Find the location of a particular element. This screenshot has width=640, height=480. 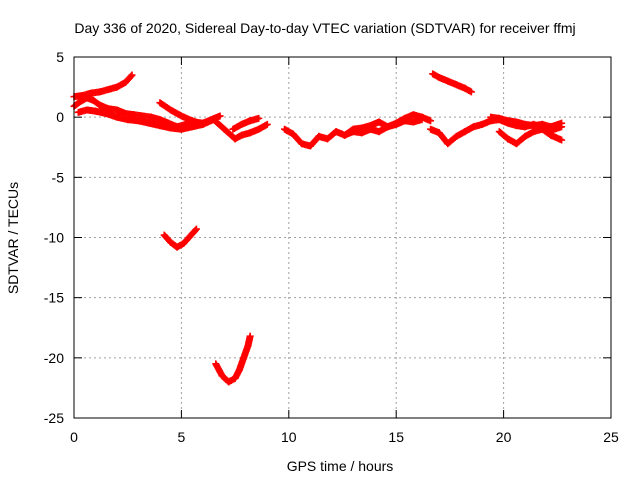

x-tick-label: 15 is located at coordinates (396, 437).